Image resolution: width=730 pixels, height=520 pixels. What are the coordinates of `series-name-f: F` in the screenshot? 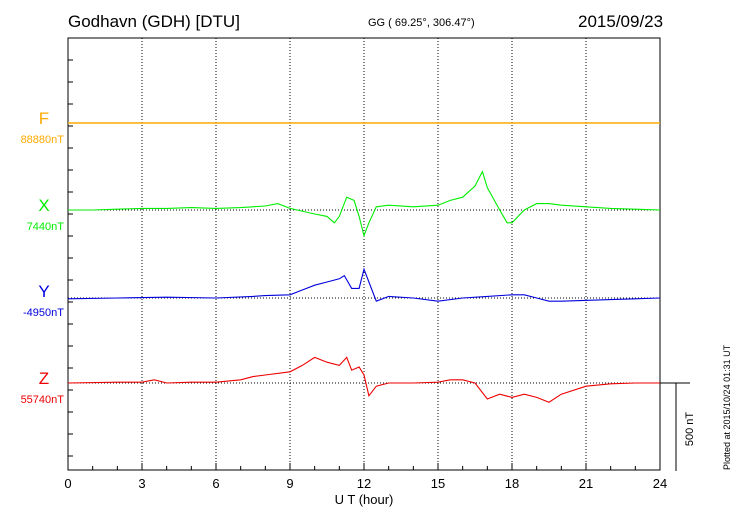 It's located at (44, 118).